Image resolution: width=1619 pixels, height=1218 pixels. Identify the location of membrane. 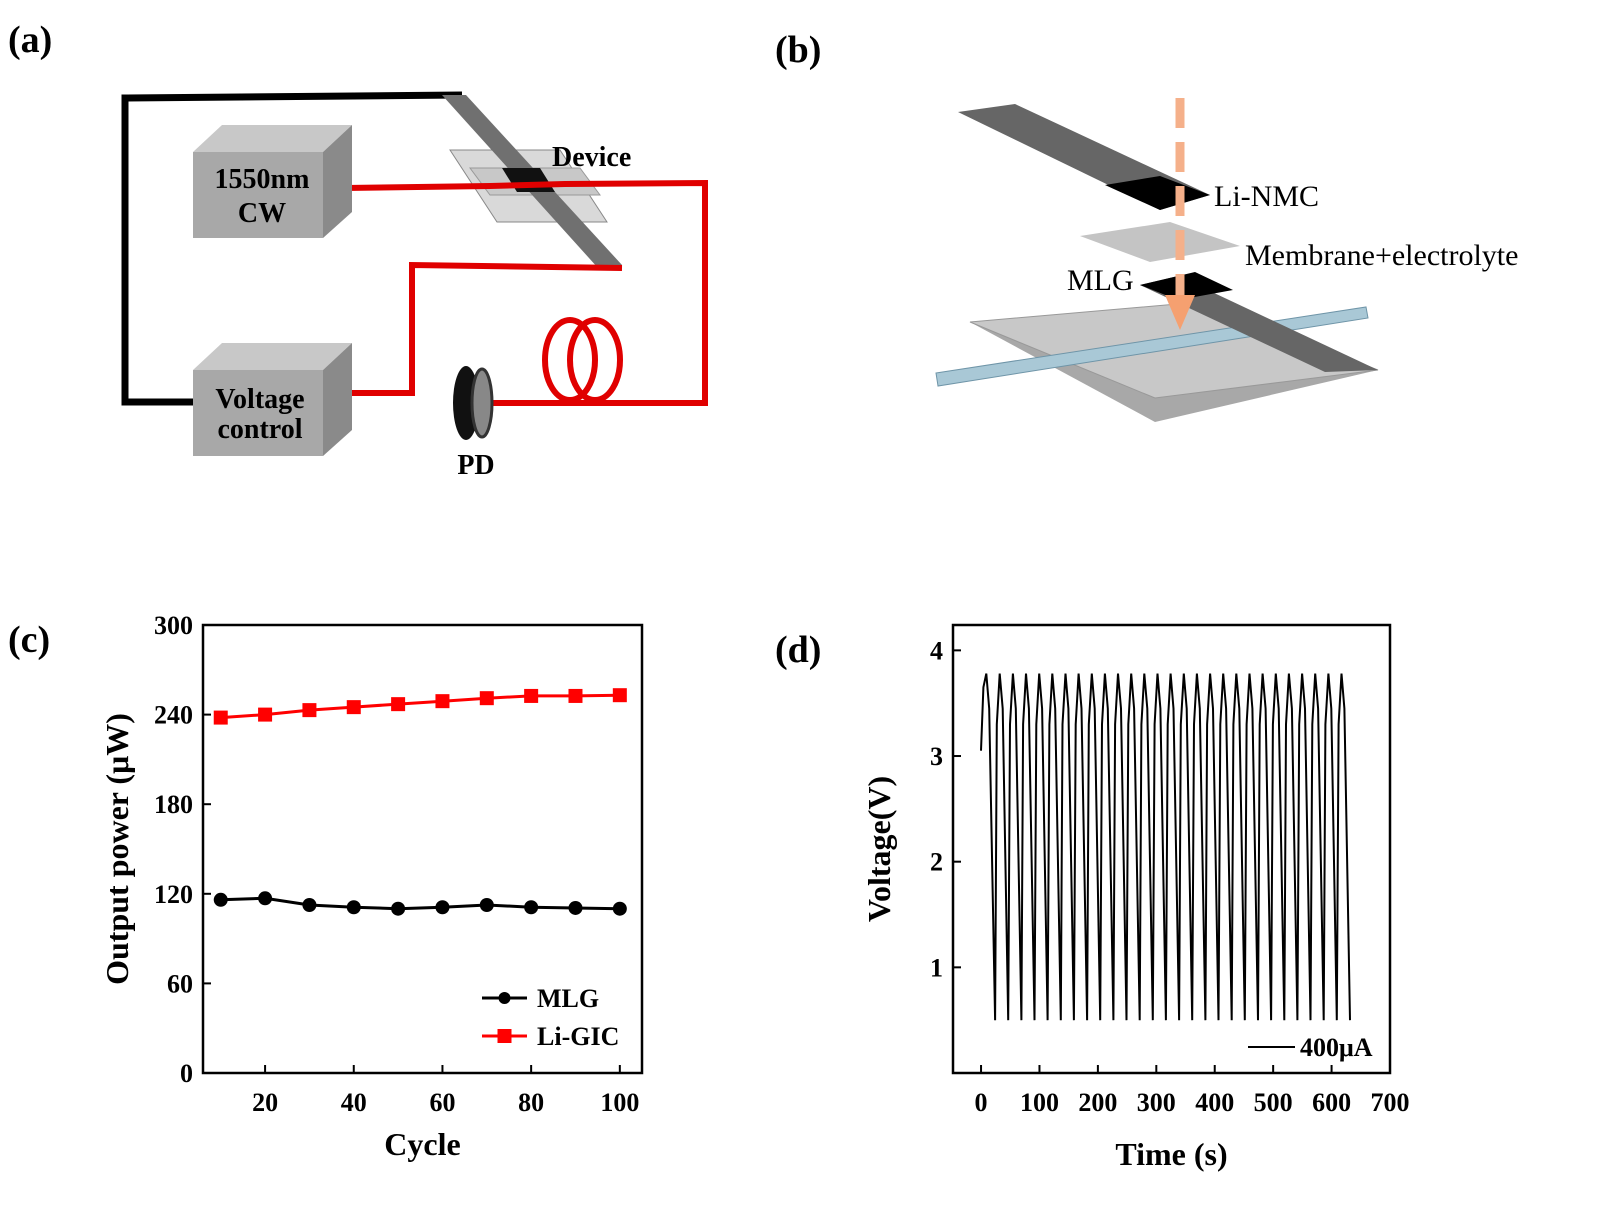
(1160, 242).